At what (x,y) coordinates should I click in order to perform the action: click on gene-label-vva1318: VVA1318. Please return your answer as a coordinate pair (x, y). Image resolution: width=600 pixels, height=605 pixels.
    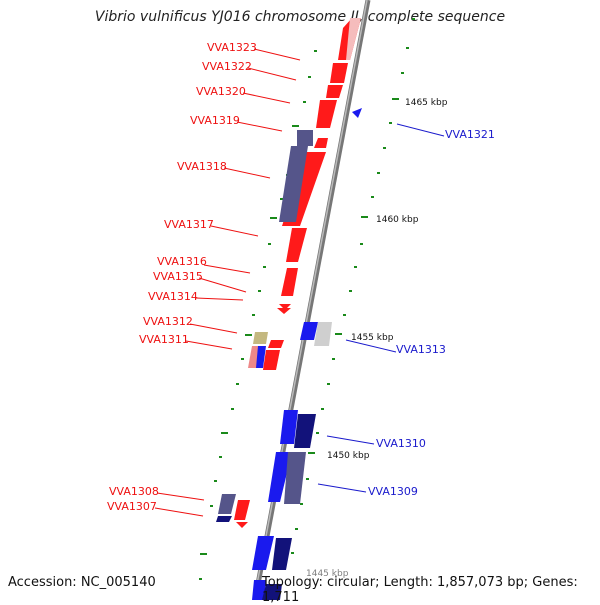
    Looking at the image, I should click on (202, 166).